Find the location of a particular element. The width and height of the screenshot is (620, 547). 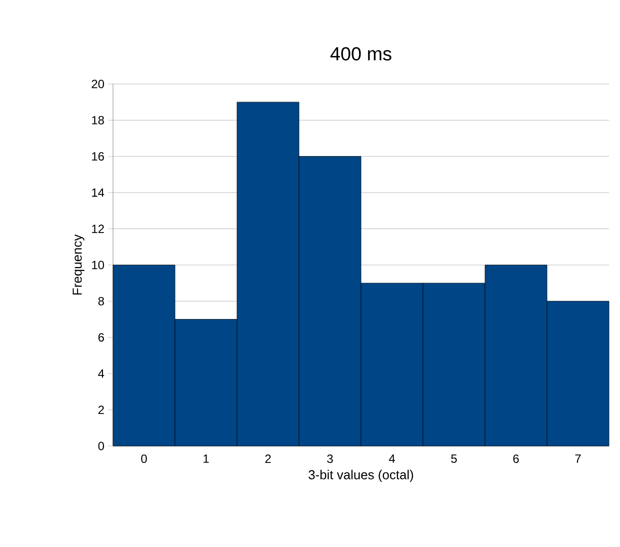

x-tick-label: 1 is located at coordinates (206, 458).